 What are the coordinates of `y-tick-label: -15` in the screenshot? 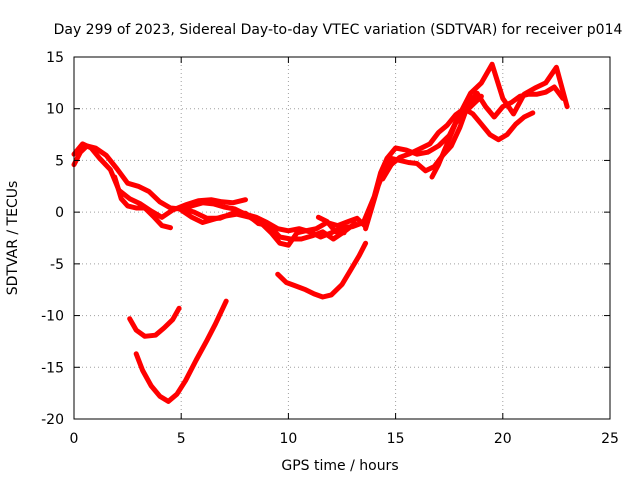 It's located at (52, 368).